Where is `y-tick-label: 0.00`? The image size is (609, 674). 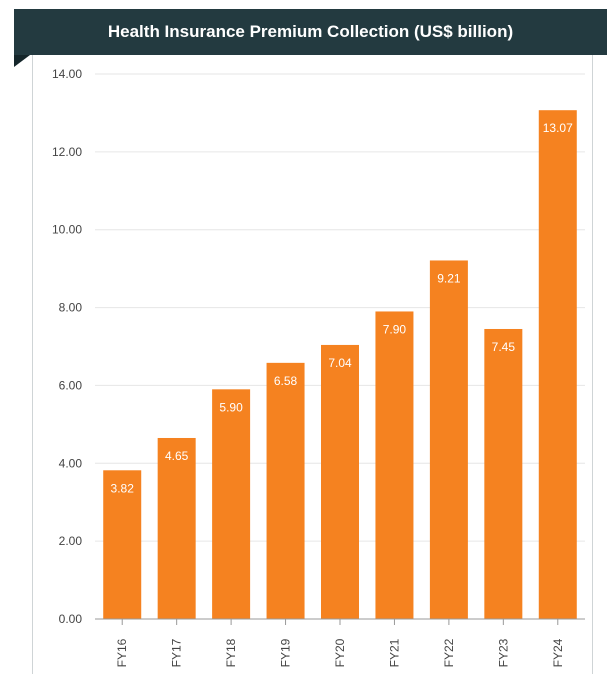
y-tick-label: 0.00 is located at coordinates (71, 619).